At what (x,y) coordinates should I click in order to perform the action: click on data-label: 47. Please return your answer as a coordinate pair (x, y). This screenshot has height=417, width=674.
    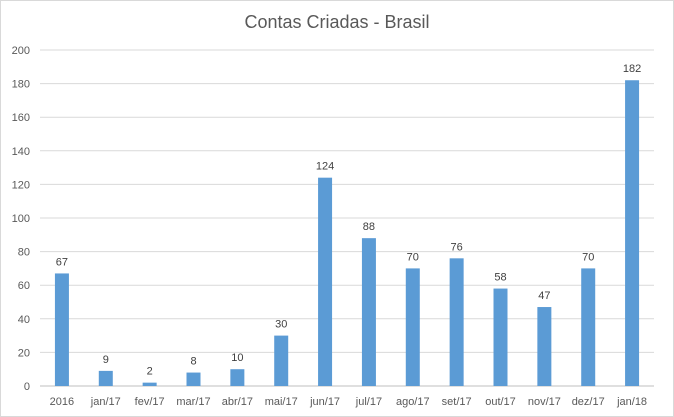
    Looking at the image, I should click on (544, 296).